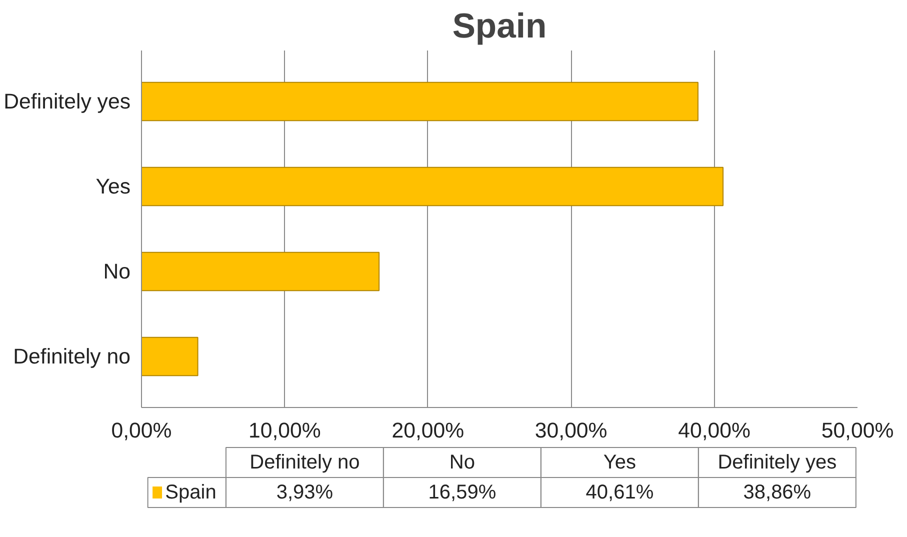 This screenshot has height=537, width=907. What do you see at coordinates (113, 186) in the screenshot?
I see `y-tick-label: Yes` at bounding box center [113, 186].